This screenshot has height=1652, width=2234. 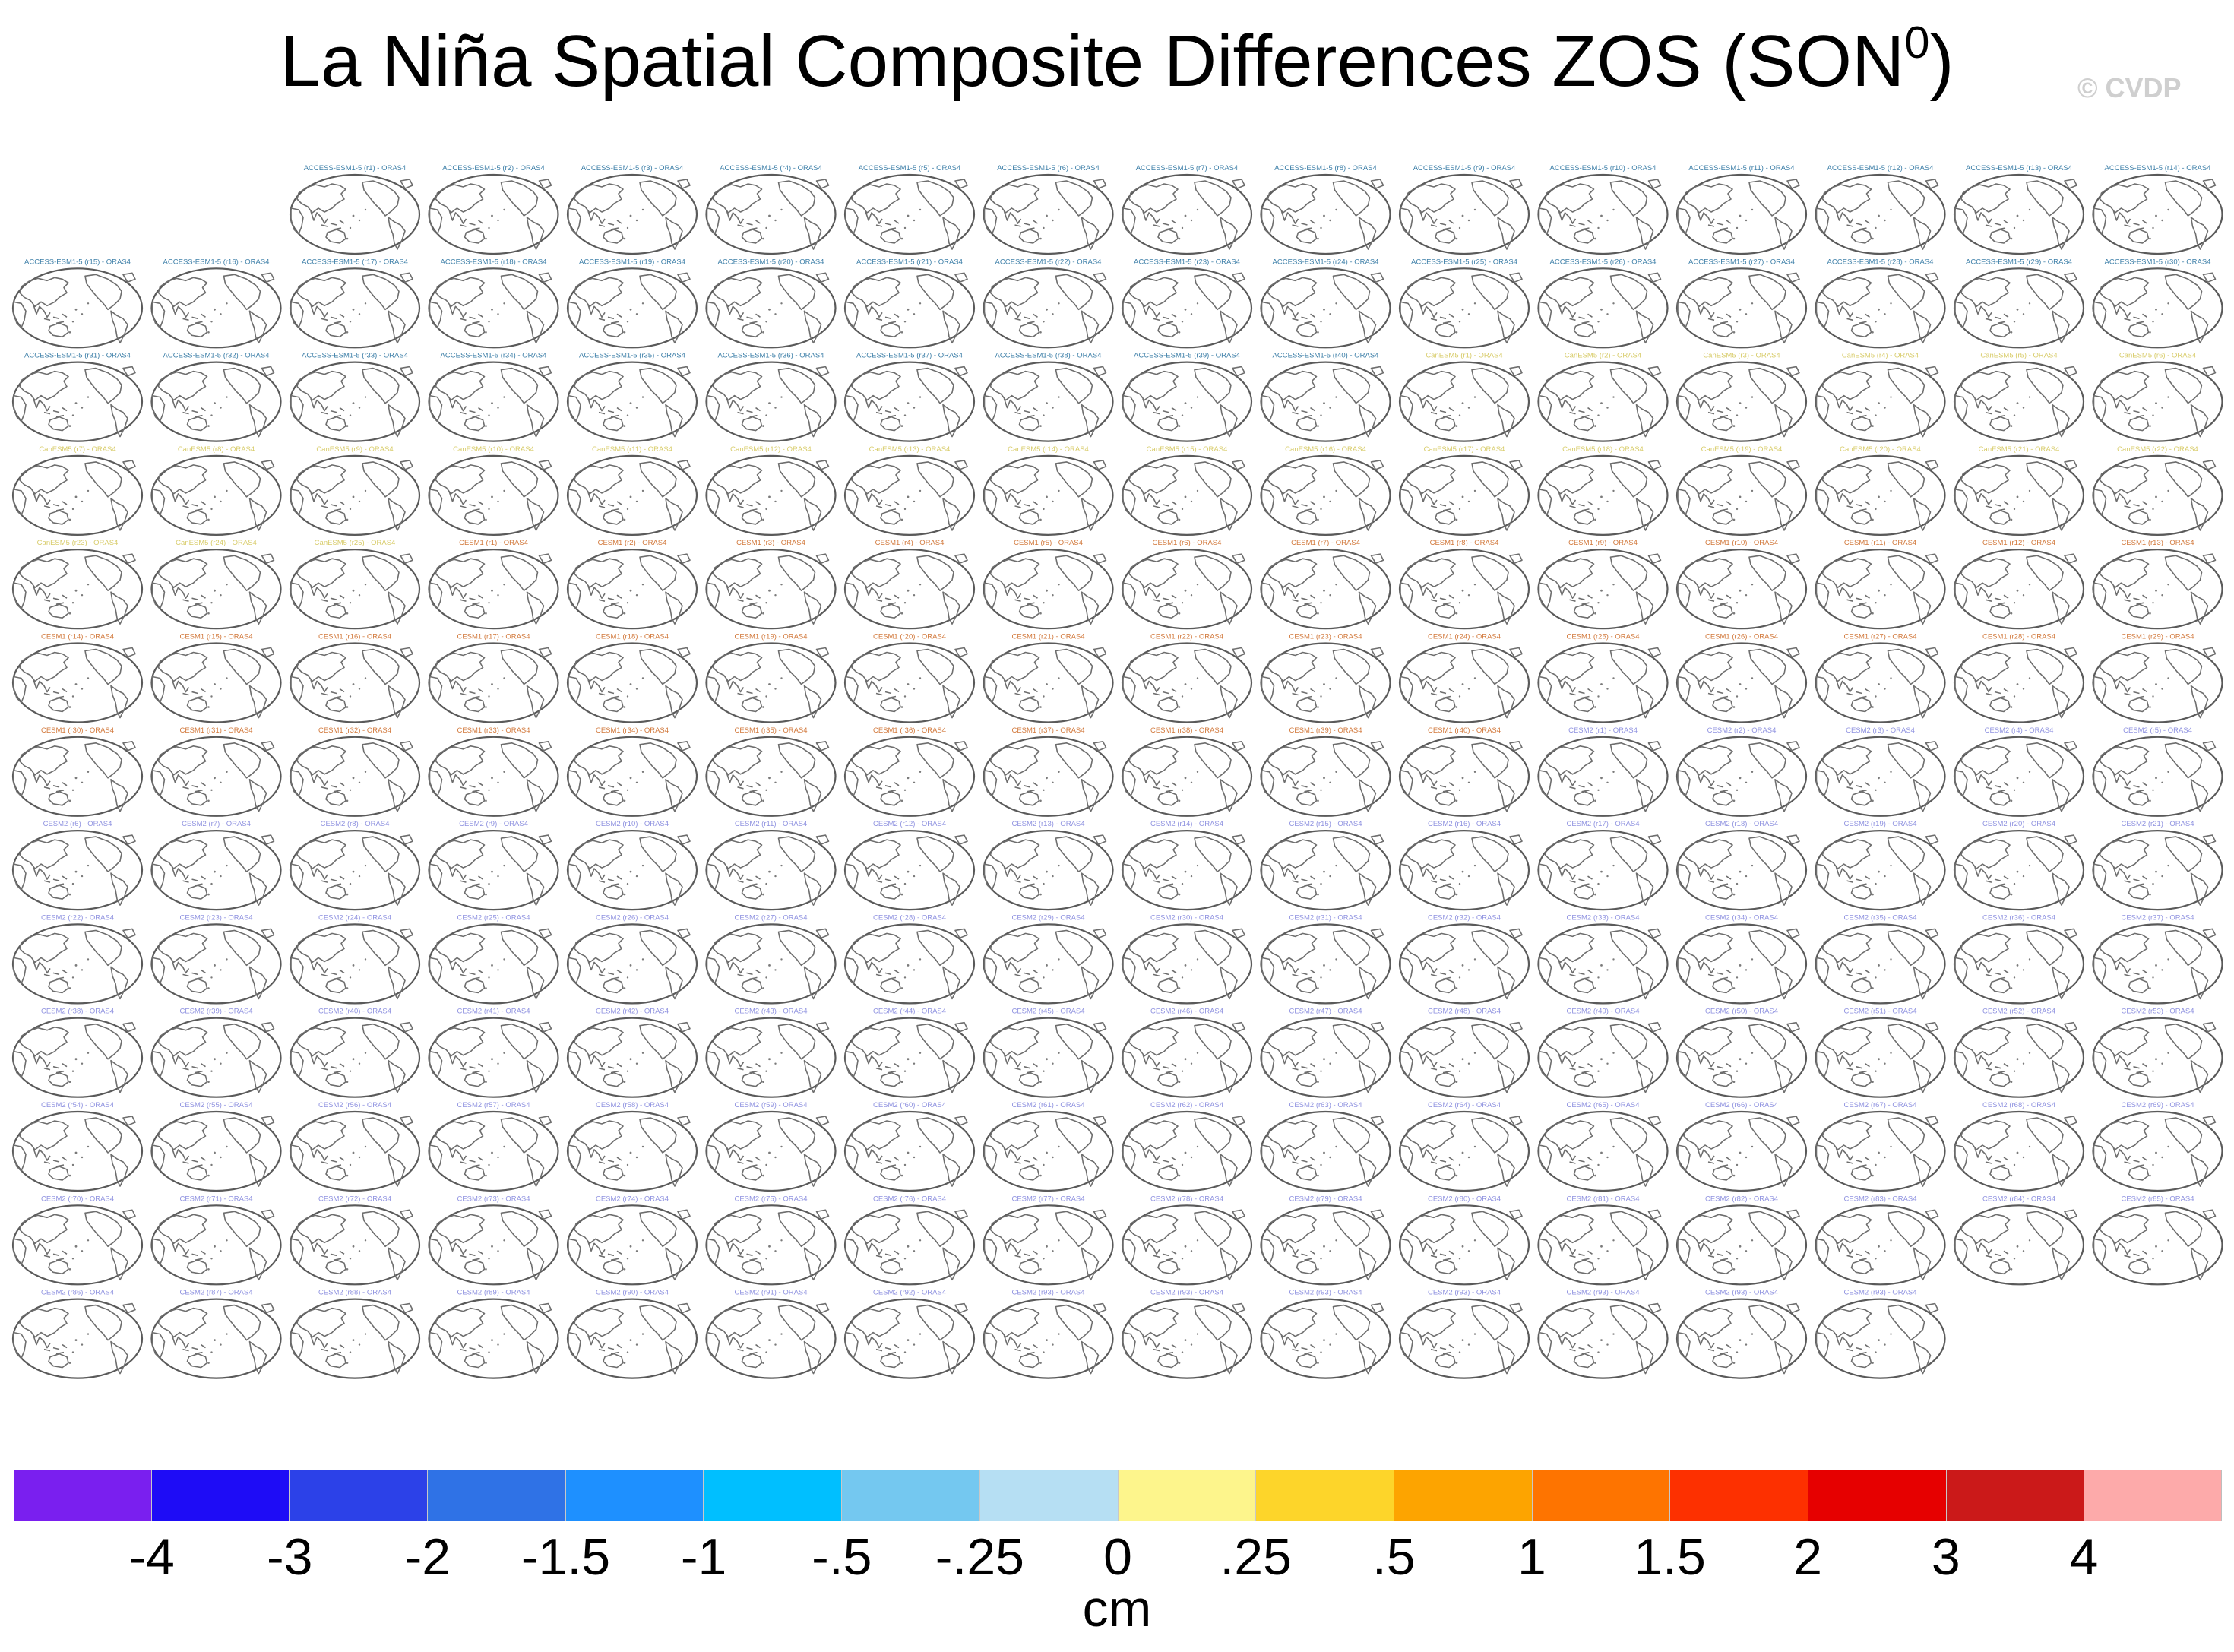 I want to click on panel-title: CESM2 (r19) - ORAS4, so click(x=1880, y=824).